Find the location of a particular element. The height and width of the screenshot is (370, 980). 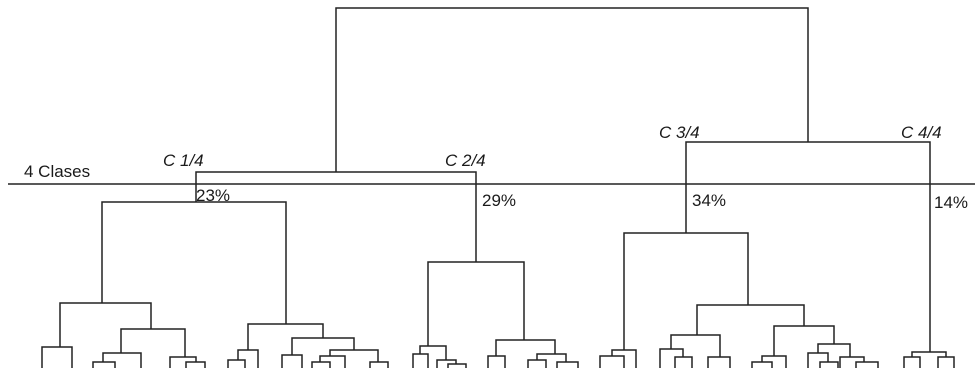

cluster-3-share: 34% is located at coordinates (709, 200).